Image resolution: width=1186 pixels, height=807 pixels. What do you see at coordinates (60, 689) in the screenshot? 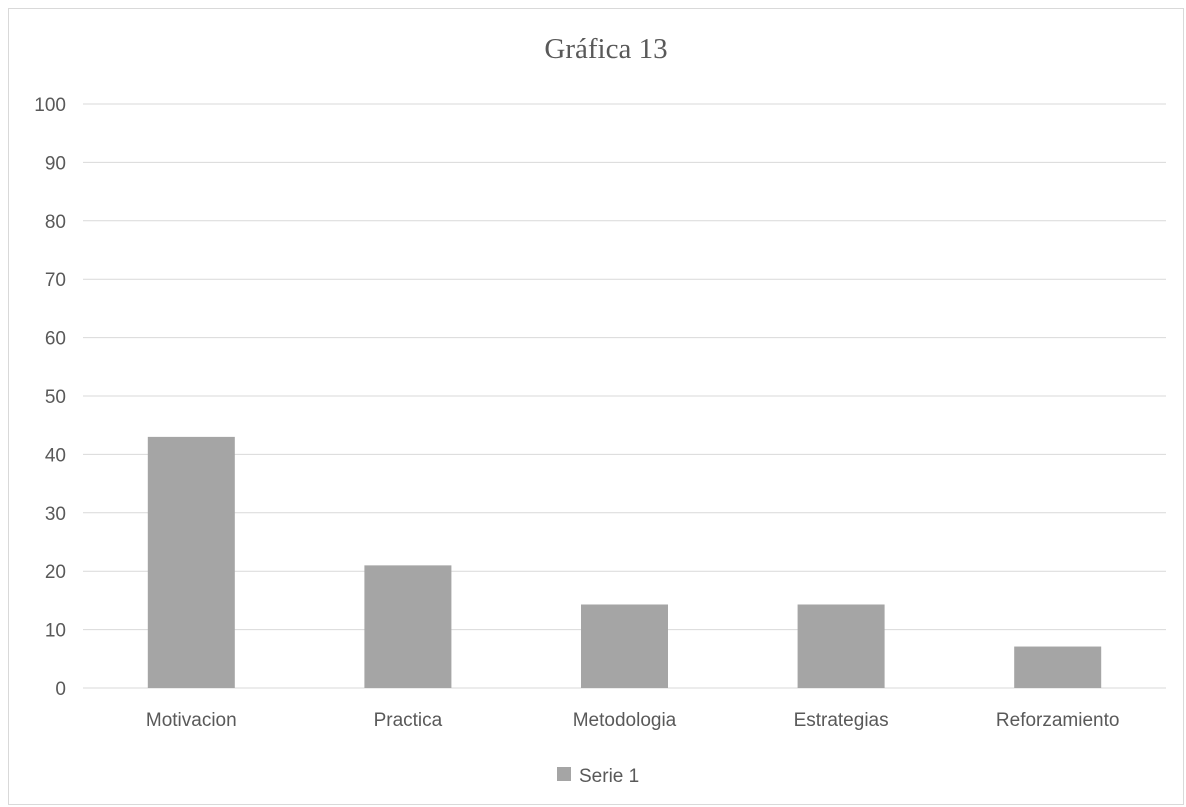
I see `y-tick-label: 0` at bounding box center [60, 689].